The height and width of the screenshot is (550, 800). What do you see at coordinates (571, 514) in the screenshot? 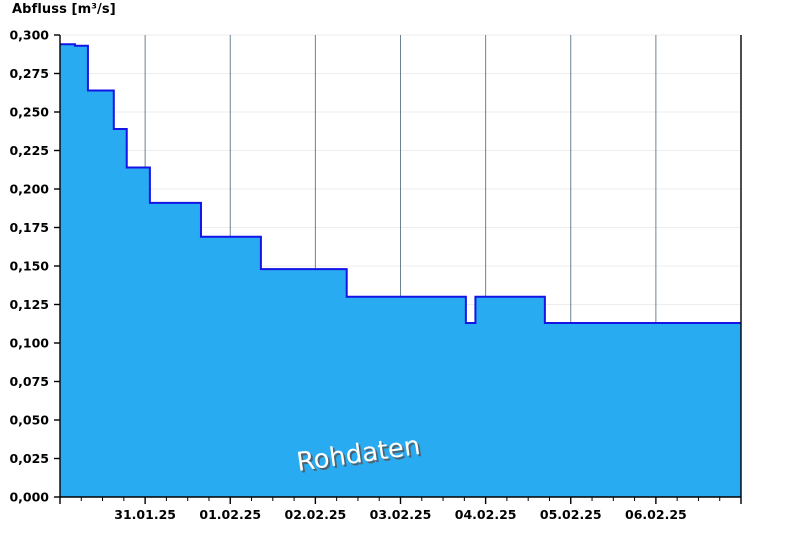
I see `x-tick-label: 05.02.25` at bounding box center [571, 514].